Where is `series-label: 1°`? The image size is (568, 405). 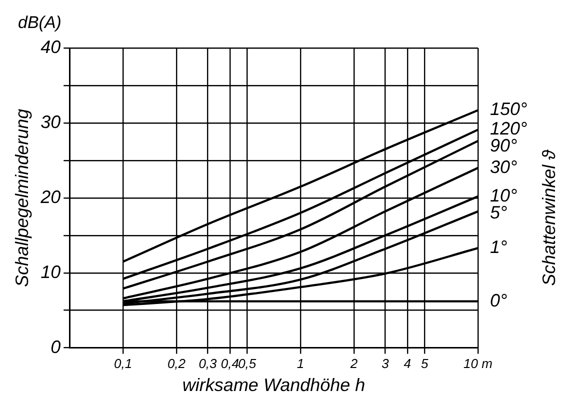 series-label: 1° is located at coordinates (499, 247).